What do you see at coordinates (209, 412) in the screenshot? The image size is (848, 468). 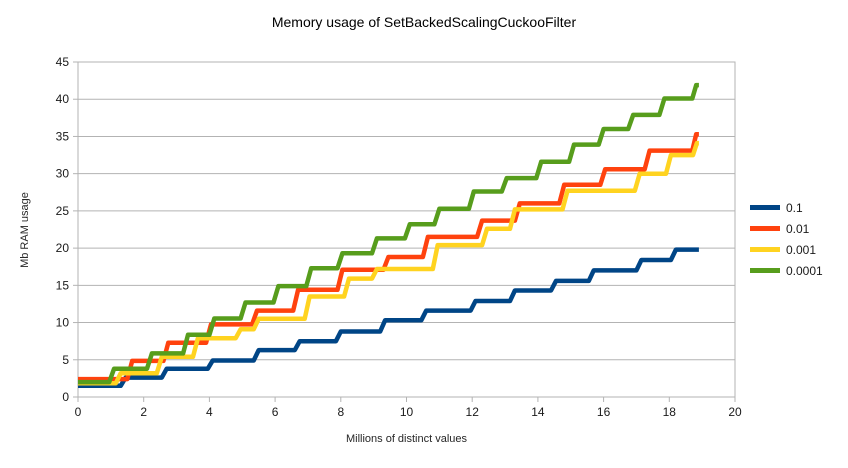 I see `x-tick-label: 4` at bounding box center [209, 412].